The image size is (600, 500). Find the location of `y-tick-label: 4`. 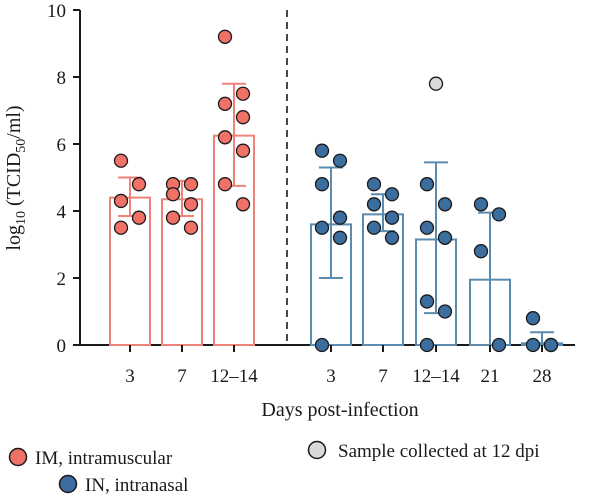

y-tick-label: 4 is located at coordinates (62, 212).